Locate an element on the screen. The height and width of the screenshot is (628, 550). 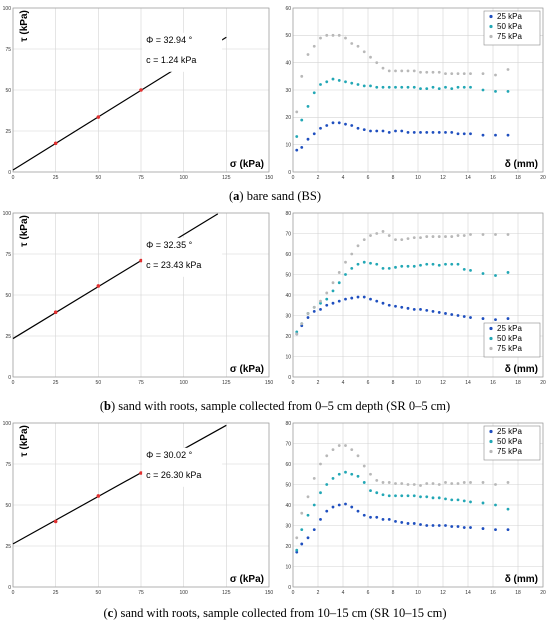
legend-label-1: 50 kPa is located at coordinates (509, 338).